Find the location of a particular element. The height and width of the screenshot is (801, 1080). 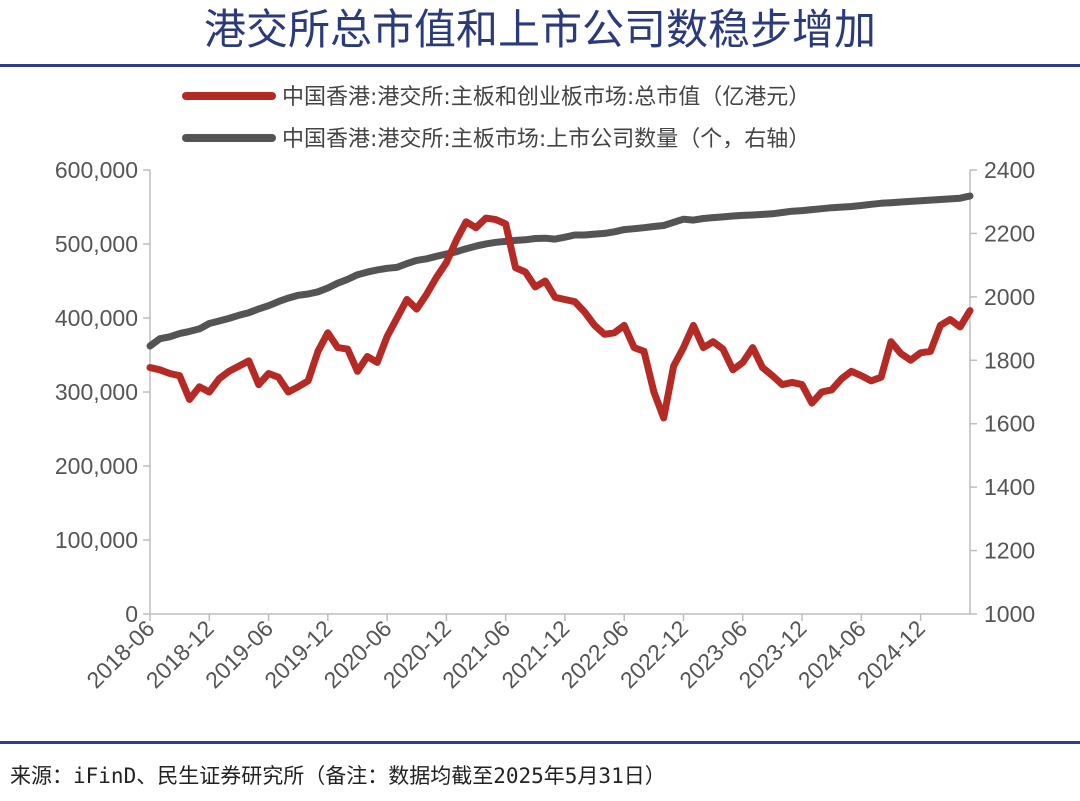

legend-label: 中国香港:港交所:主板市场:上市公司数量（个，右轴） is located at coordinates (546, 139).